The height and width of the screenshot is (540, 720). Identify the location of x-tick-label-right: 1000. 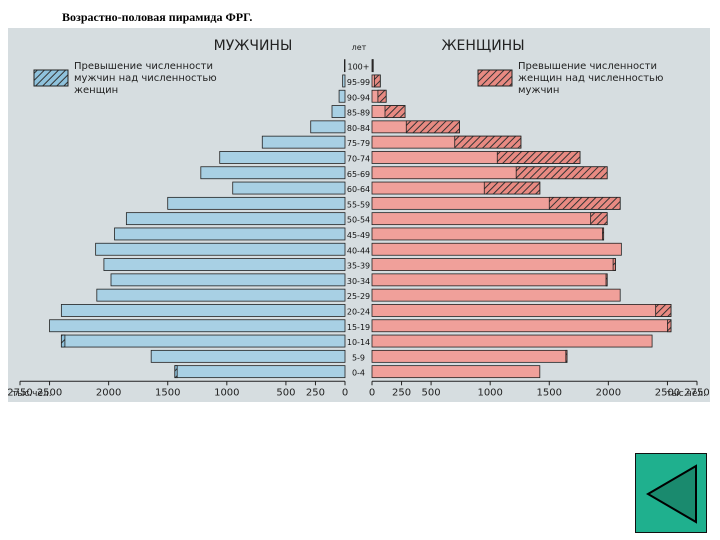
(489, 392).